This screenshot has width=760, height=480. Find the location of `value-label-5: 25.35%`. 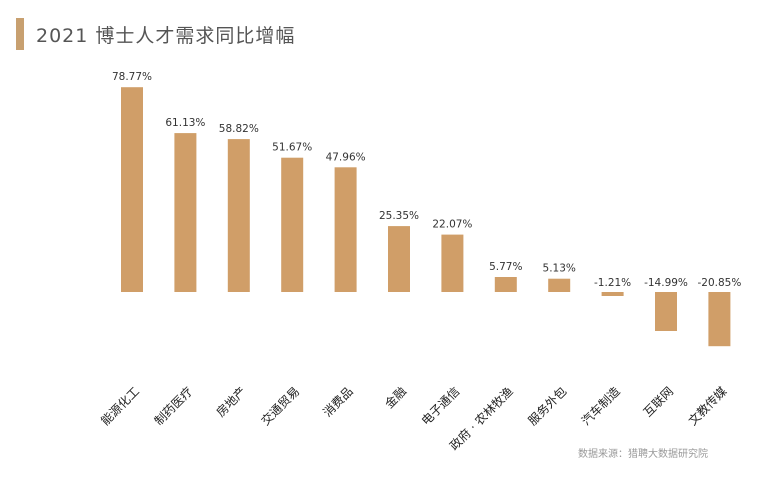

value-label-5: 25.35% is located at coordinates (399, 216).